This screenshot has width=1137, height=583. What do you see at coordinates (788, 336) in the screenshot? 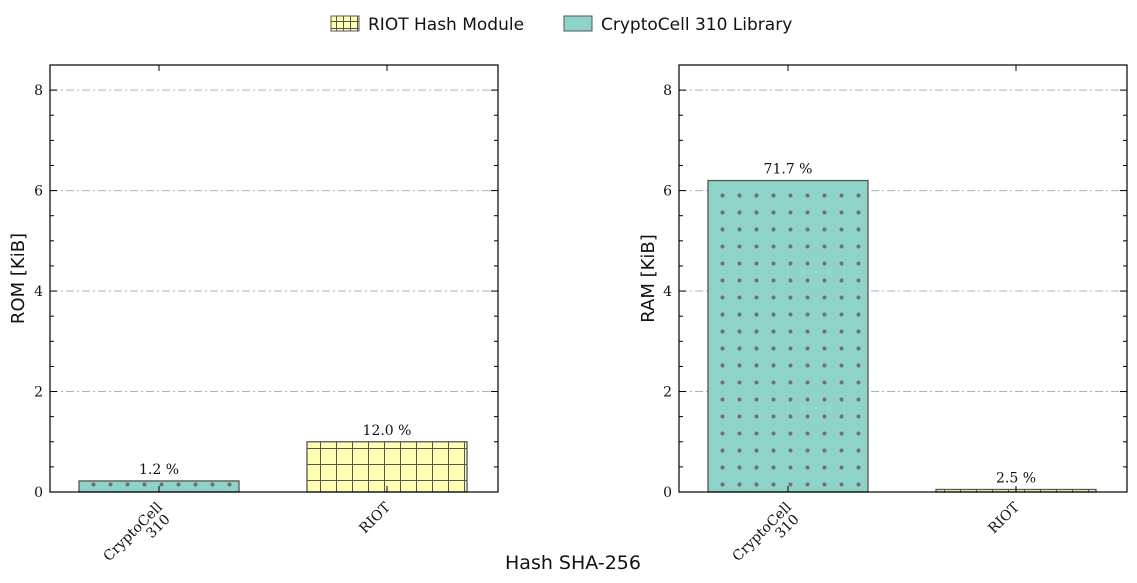
I see `ram-bar-cryptocell` at bounding box center [788, 336].